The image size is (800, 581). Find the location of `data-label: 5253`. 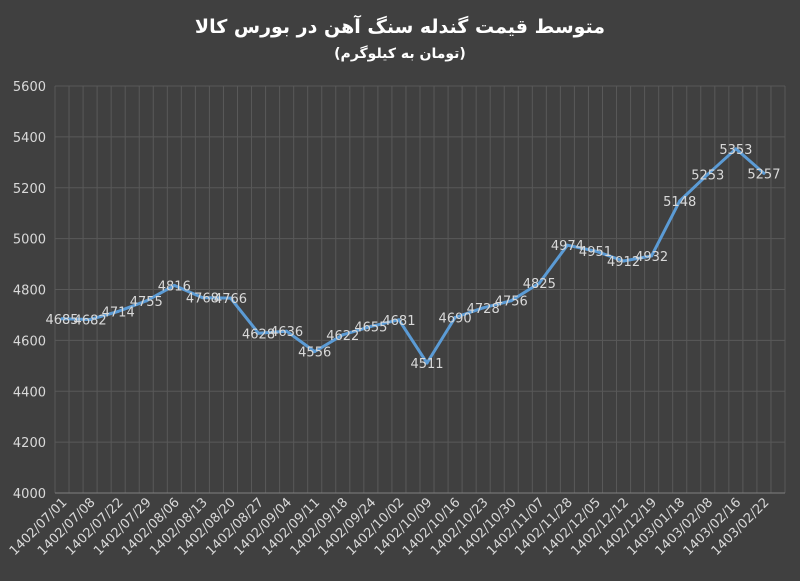

data-label: 5253 is located at coordinates (707, 175).